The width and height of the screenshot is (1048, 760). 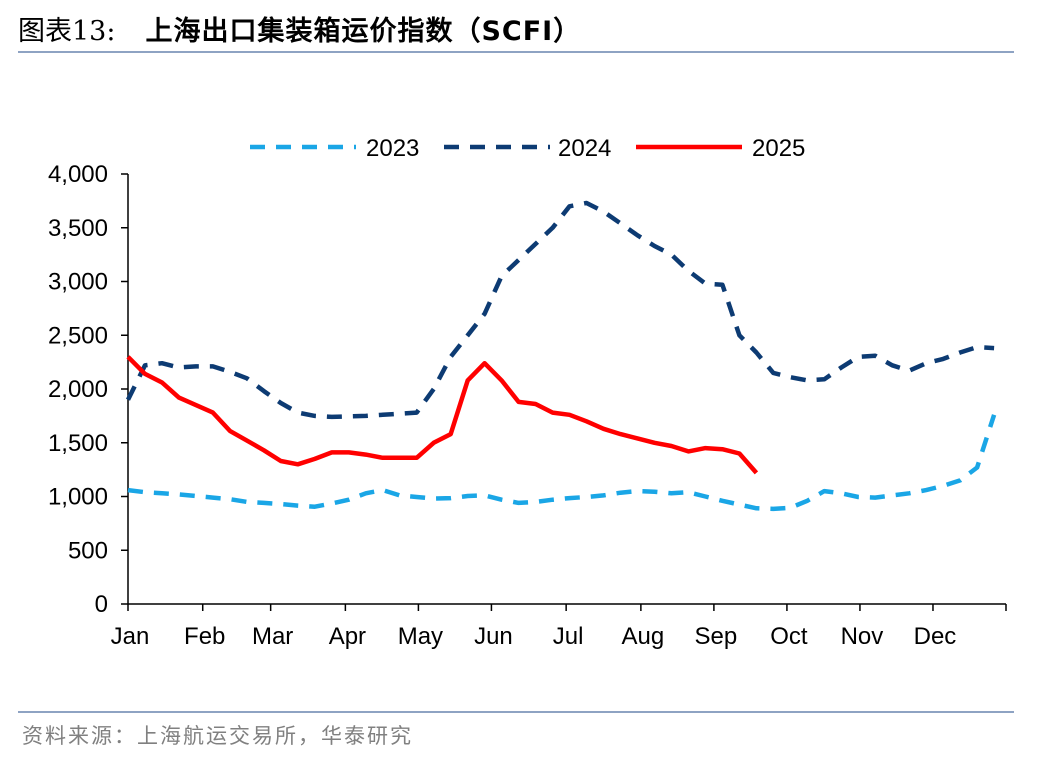 What do you see at coordinates (67, 31) in the screenshot?
I see `figure-label: 图表13:` at bounding box center [67, 31].